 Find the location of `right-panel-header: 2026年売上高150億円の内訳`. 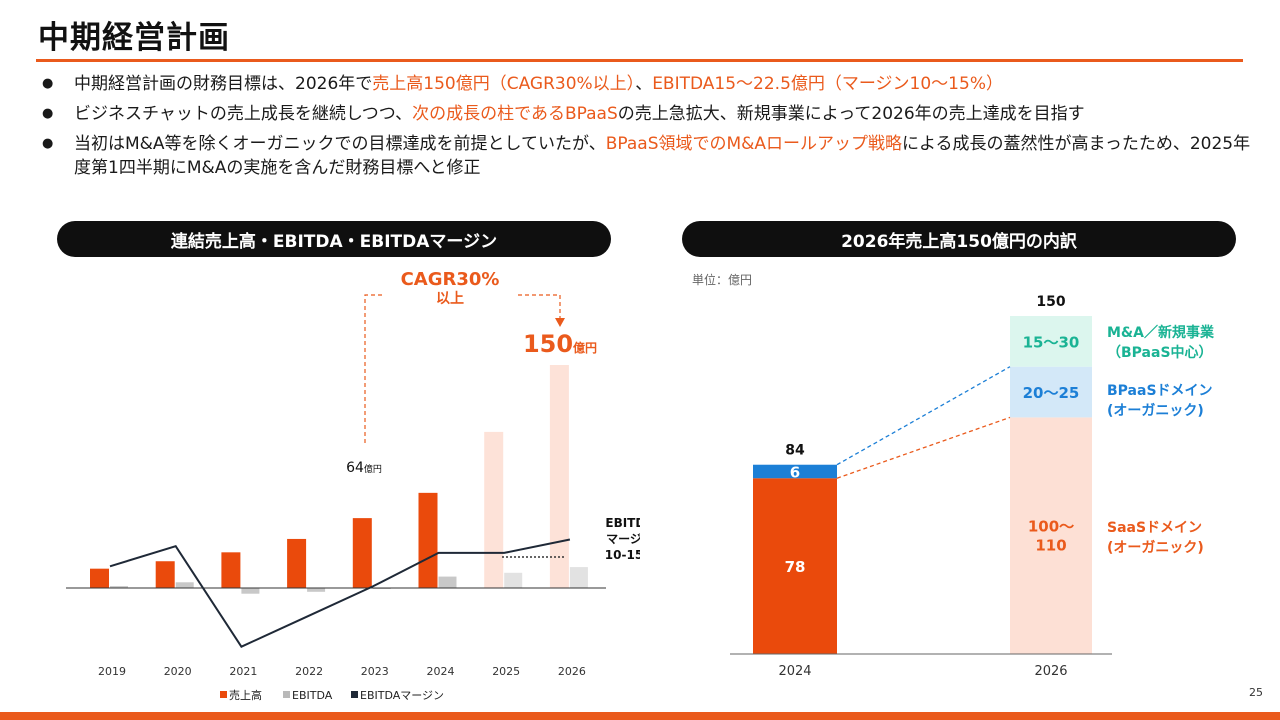

right-panel-header: 2026年売上高150億円の内訳 is located at coordinates (959, 239).